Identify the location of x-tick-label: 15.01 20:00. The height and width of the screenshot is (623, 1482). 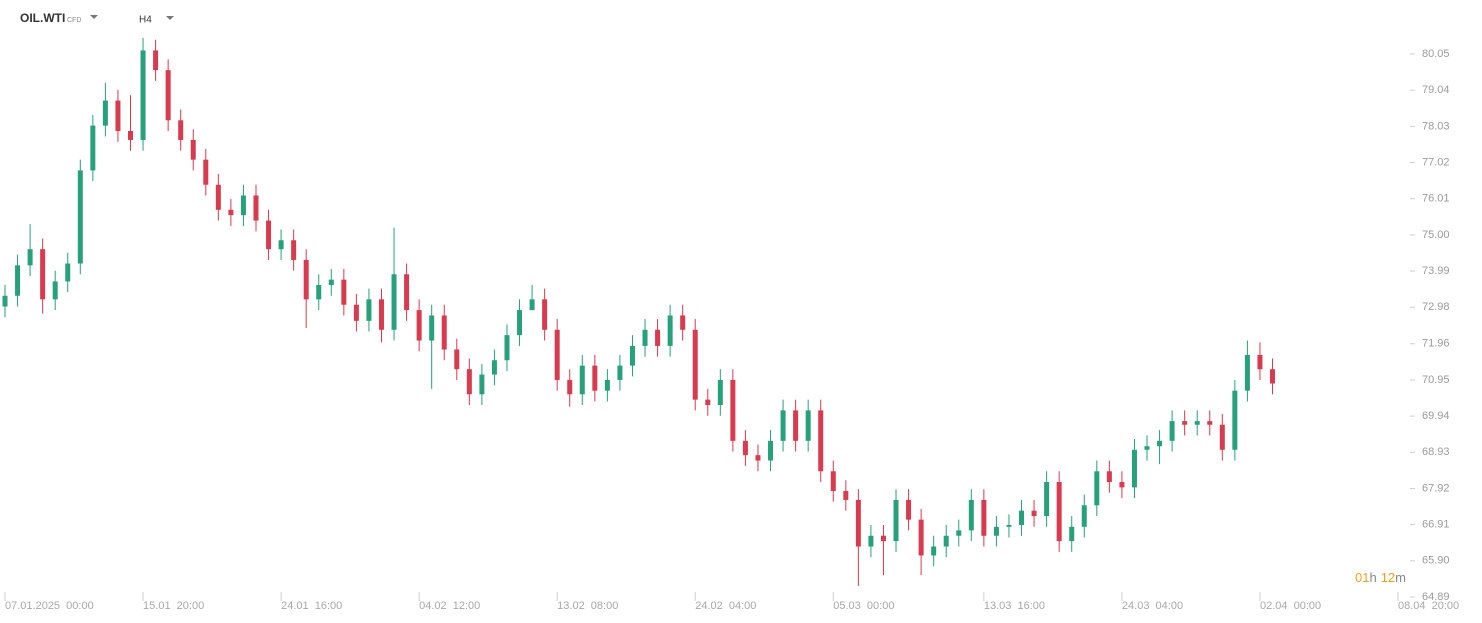
(173, 606).